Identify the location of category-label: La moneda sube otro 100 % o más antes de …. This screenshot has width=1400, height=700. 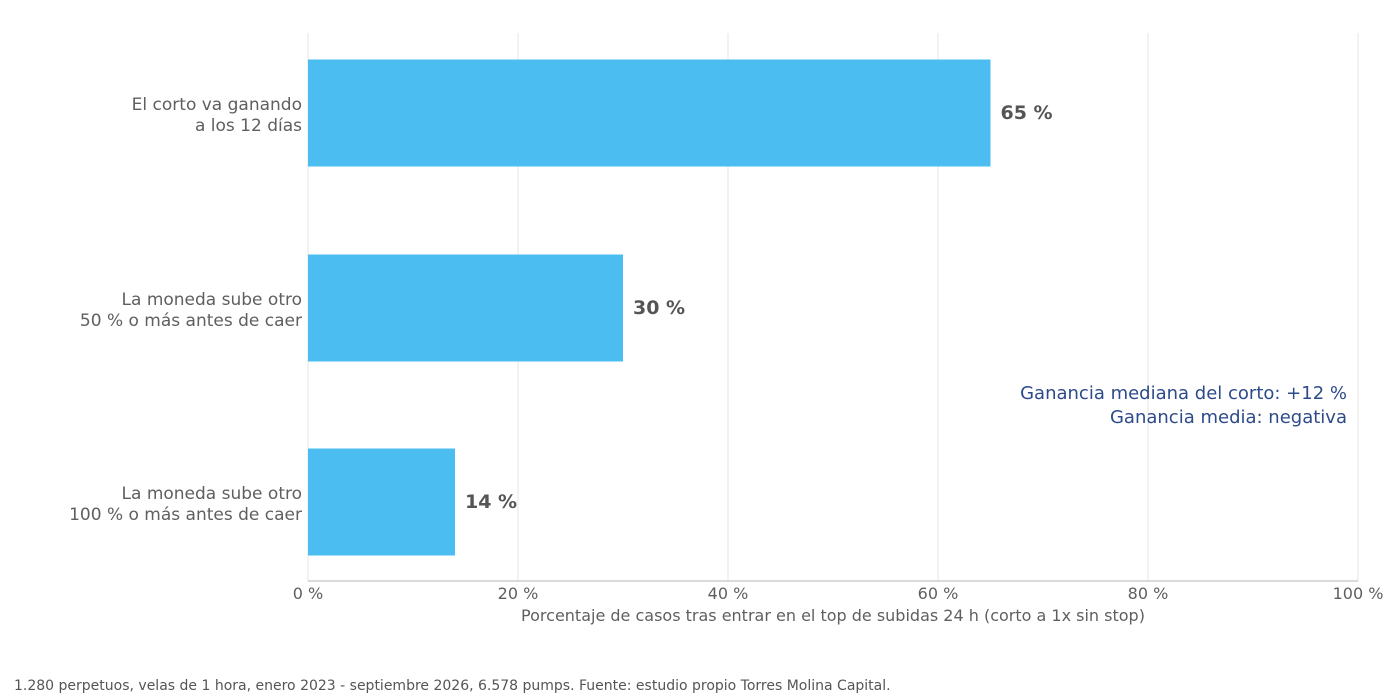
(185, 504).